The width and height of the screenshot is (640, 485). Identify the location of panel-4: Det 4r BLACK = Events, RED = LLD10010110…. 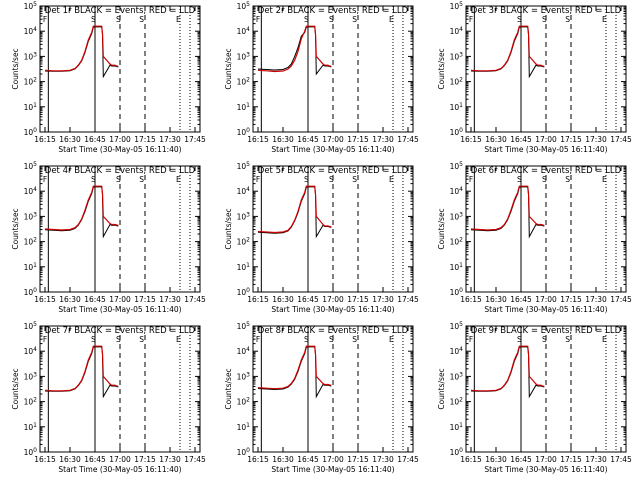
(108, 237).